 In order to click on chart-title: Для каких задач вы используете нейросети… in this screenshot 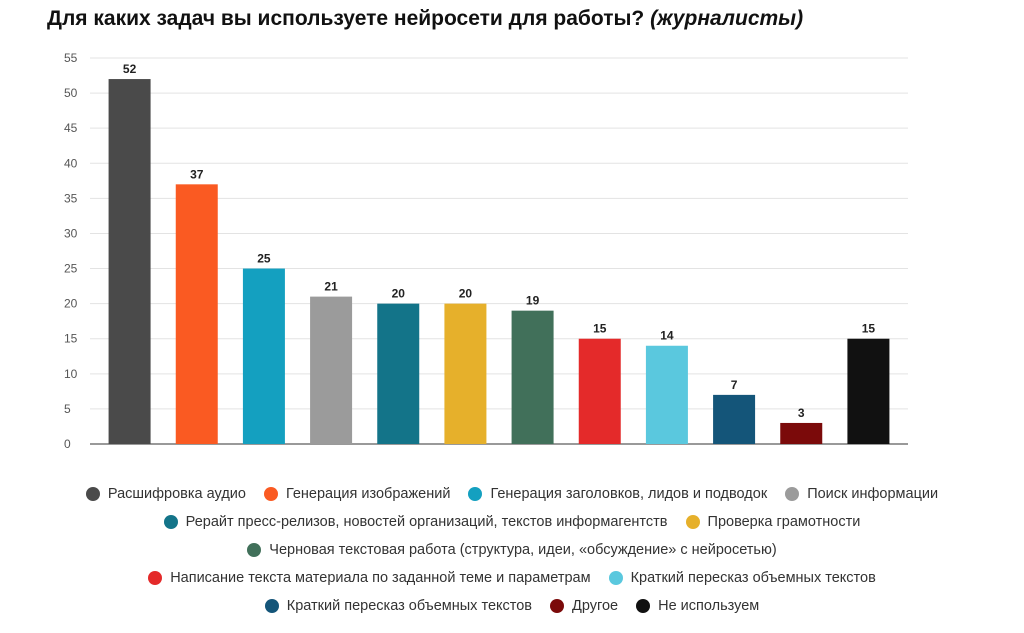, I will do `click(425, 19)`.